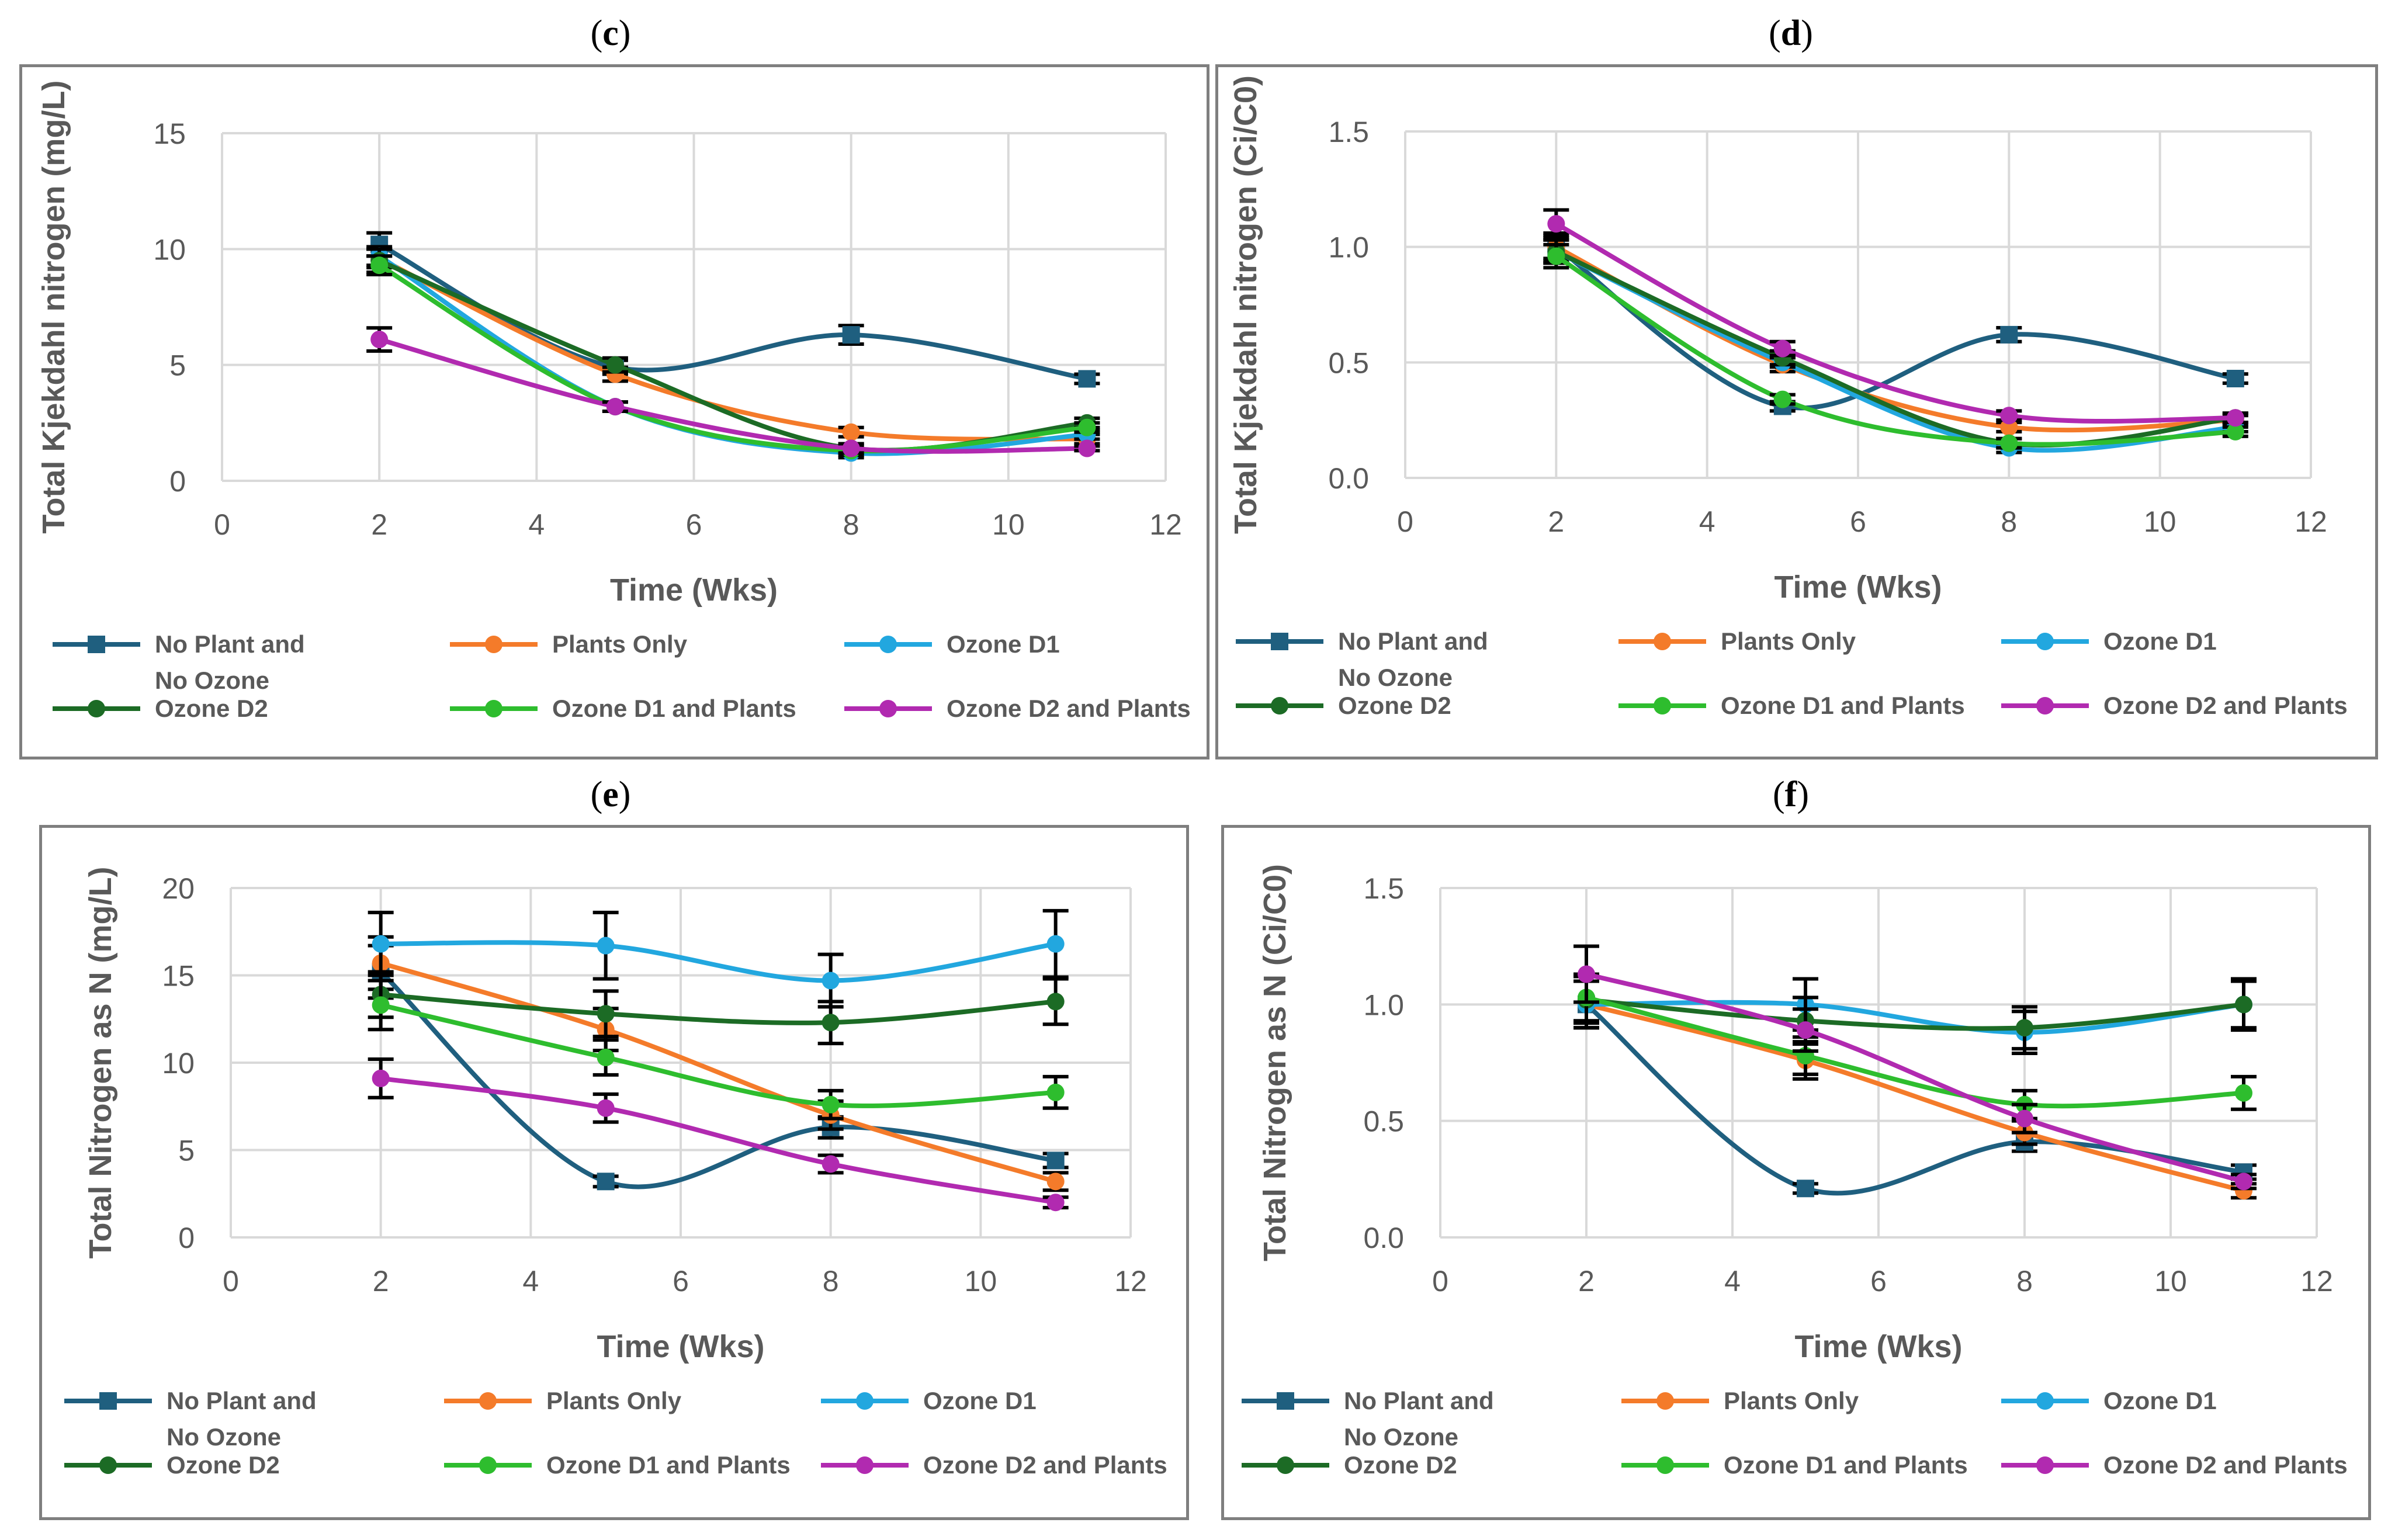 This screenshot has height=1540, width=2388. Describe the element at coordinates (2316, 1281) in the screenshot. I see `x-tick-label: 12` at that location.